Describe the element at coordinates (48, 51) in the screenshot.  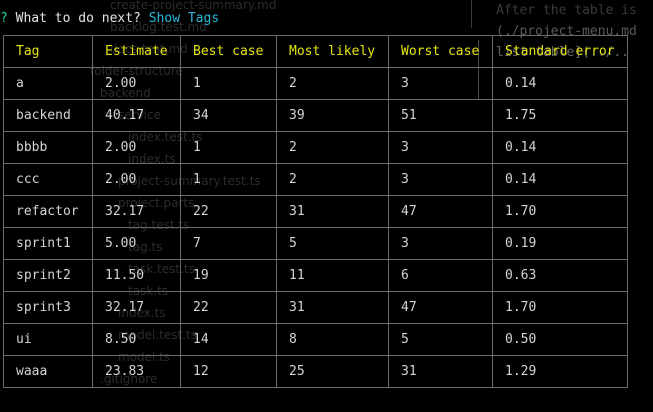
I see `column-header-tag: Tag` at that location.